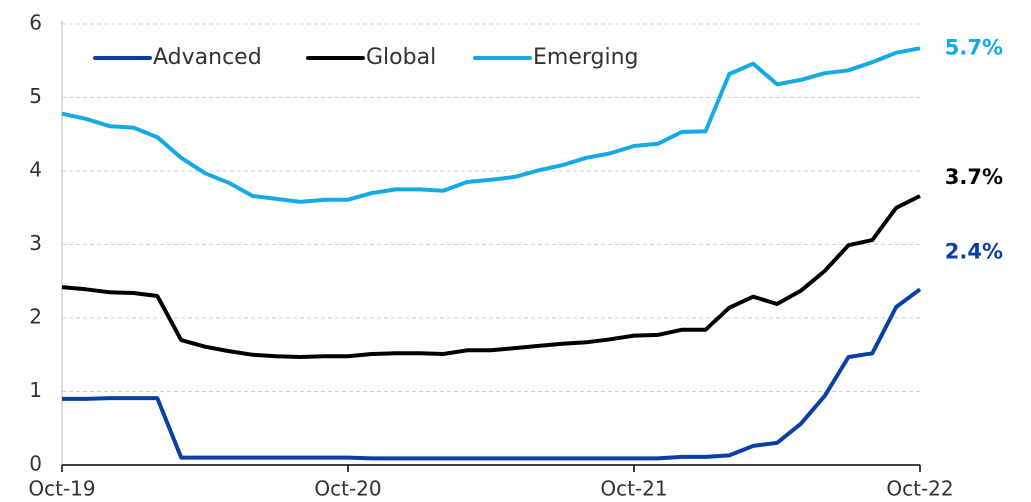 The image size is (1031, 502). I want to click on legend-label: Global, so click(401, 57).